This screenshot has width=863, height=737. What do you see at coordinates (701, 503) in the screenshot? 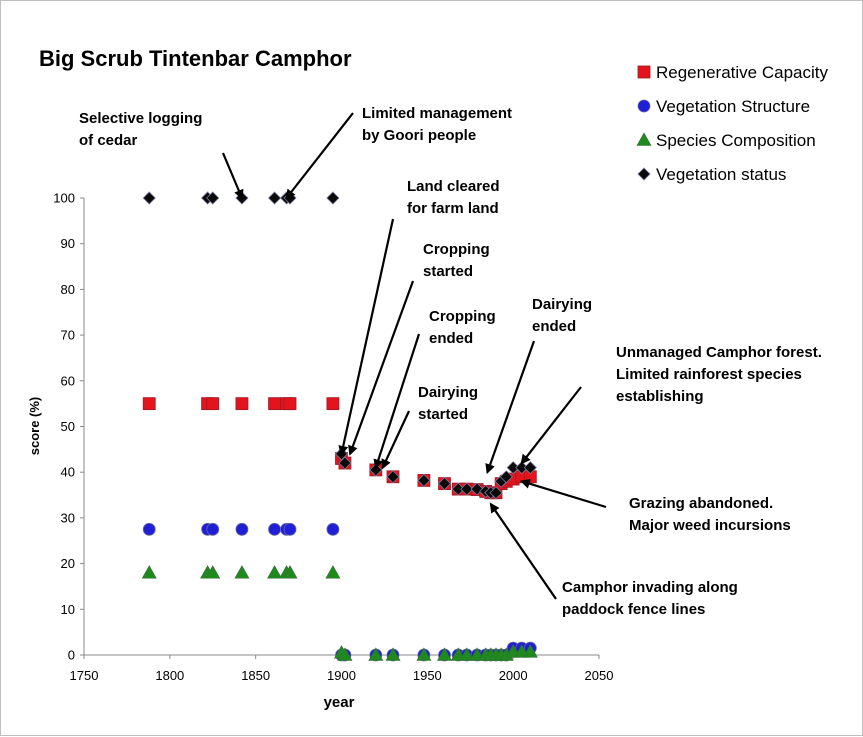
I see `annotation-text: Grazing abandoned.` at bounding box center [701, 503].